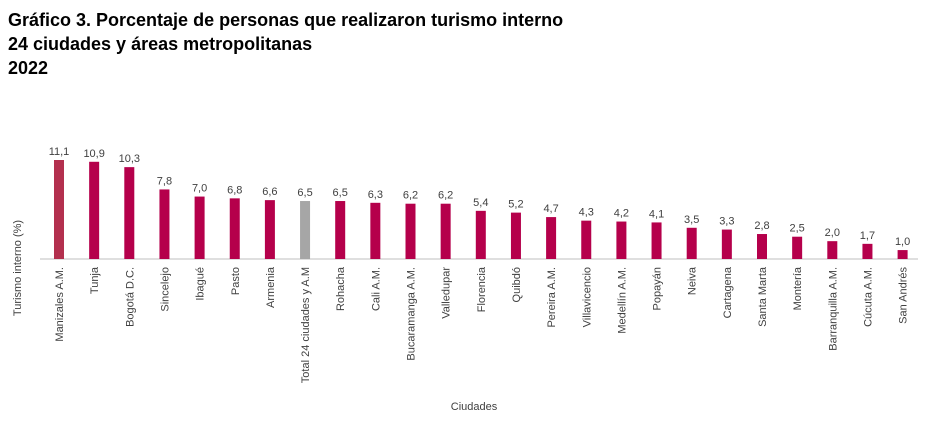 The width and height of the screenshot is (929, 425). I want to click on x-axis-title: Ciudades, so click(474, 407).